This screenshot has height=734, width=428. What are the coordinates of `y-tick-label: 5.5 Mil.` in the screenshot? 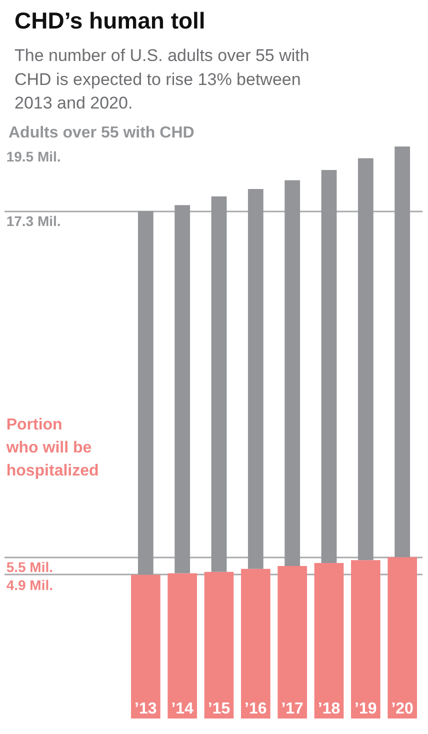 It's located at (30, 567).